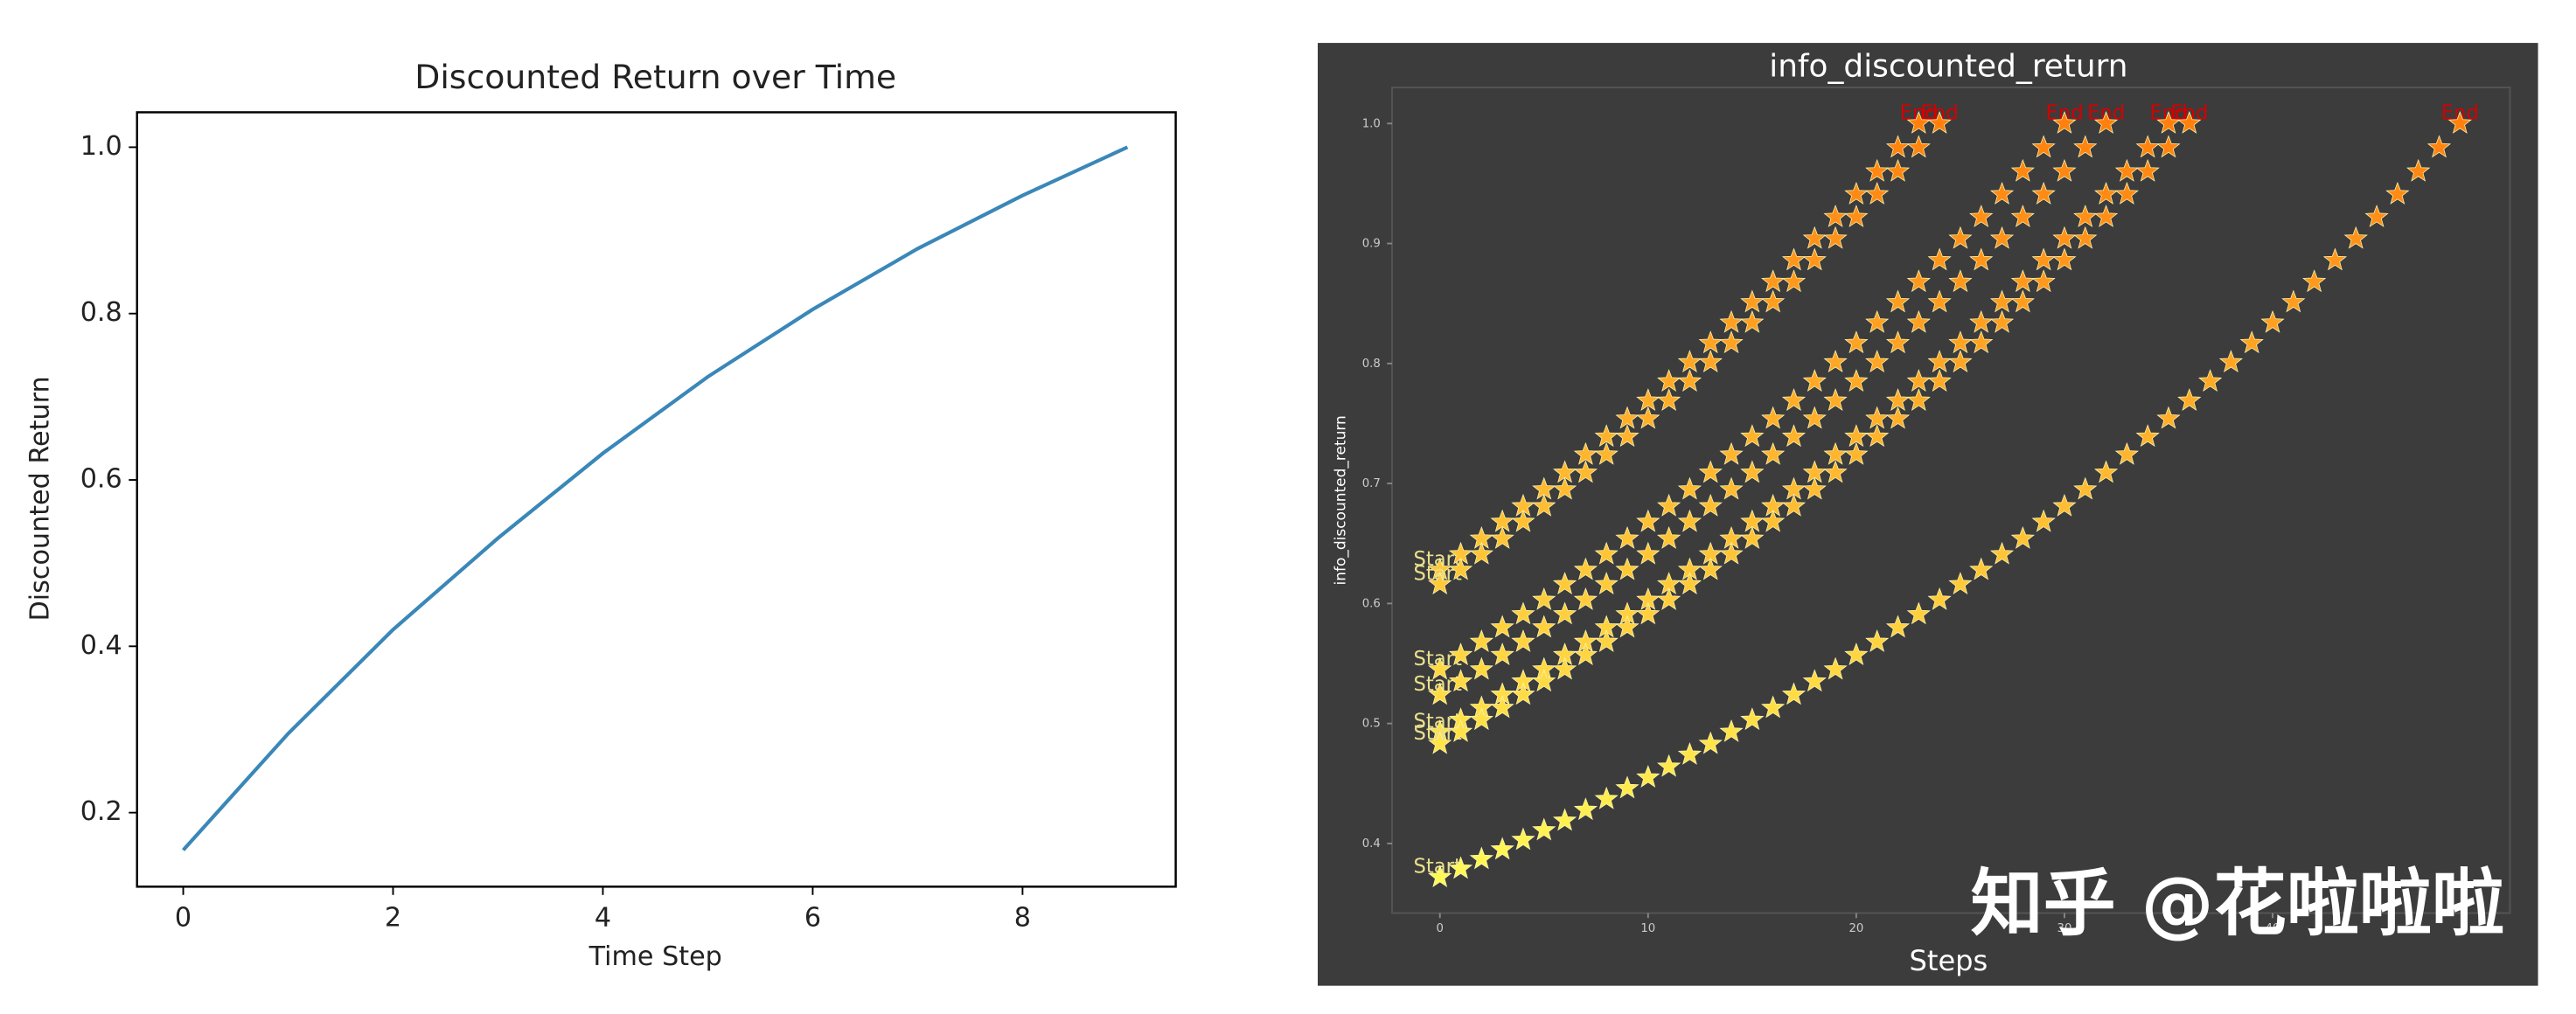 This screenshot has width=2576, height=1014. Describe the element at coordinates (1855, 928) in the screenshot. I see `x-tick-label: 20` at that location.